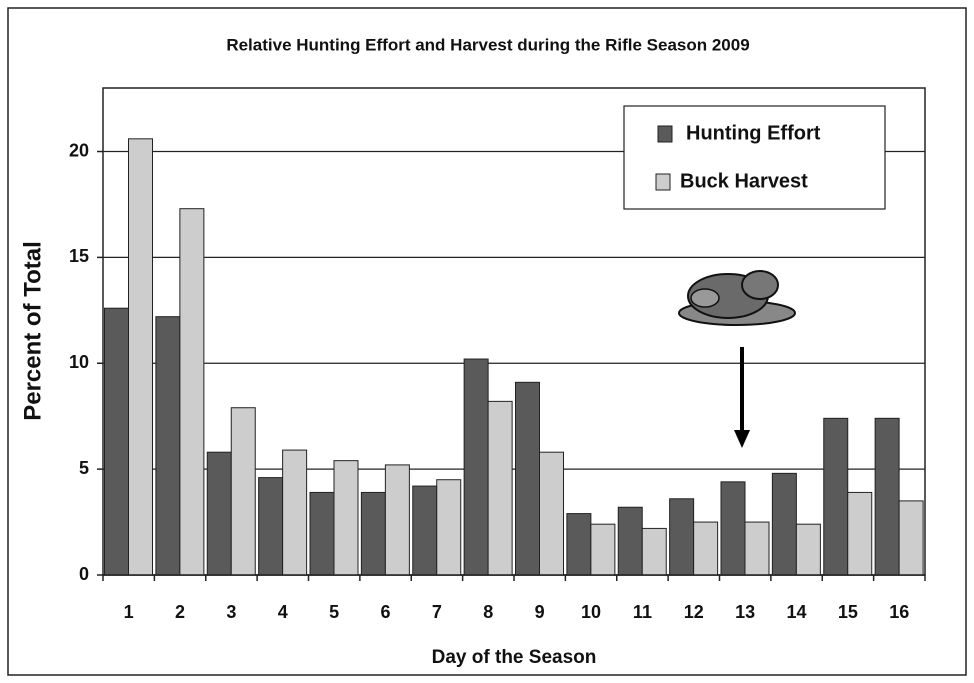  I want to click on y-tick-label: 15, so click(79, 256).